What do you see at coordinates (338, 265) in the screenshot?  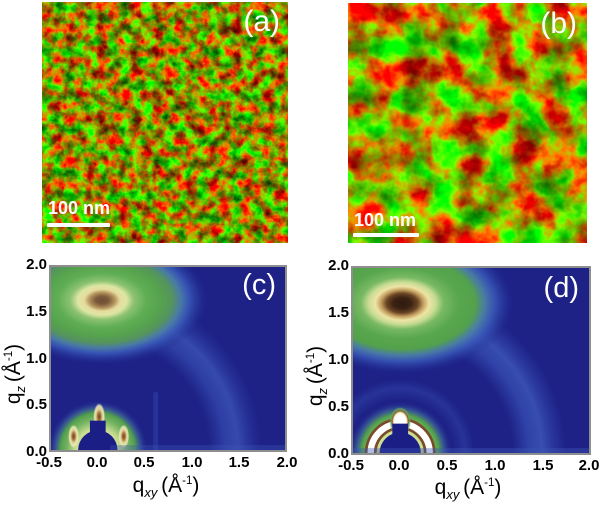 I see `d-y-tick: 2.0` at bounding box center [338, 265].